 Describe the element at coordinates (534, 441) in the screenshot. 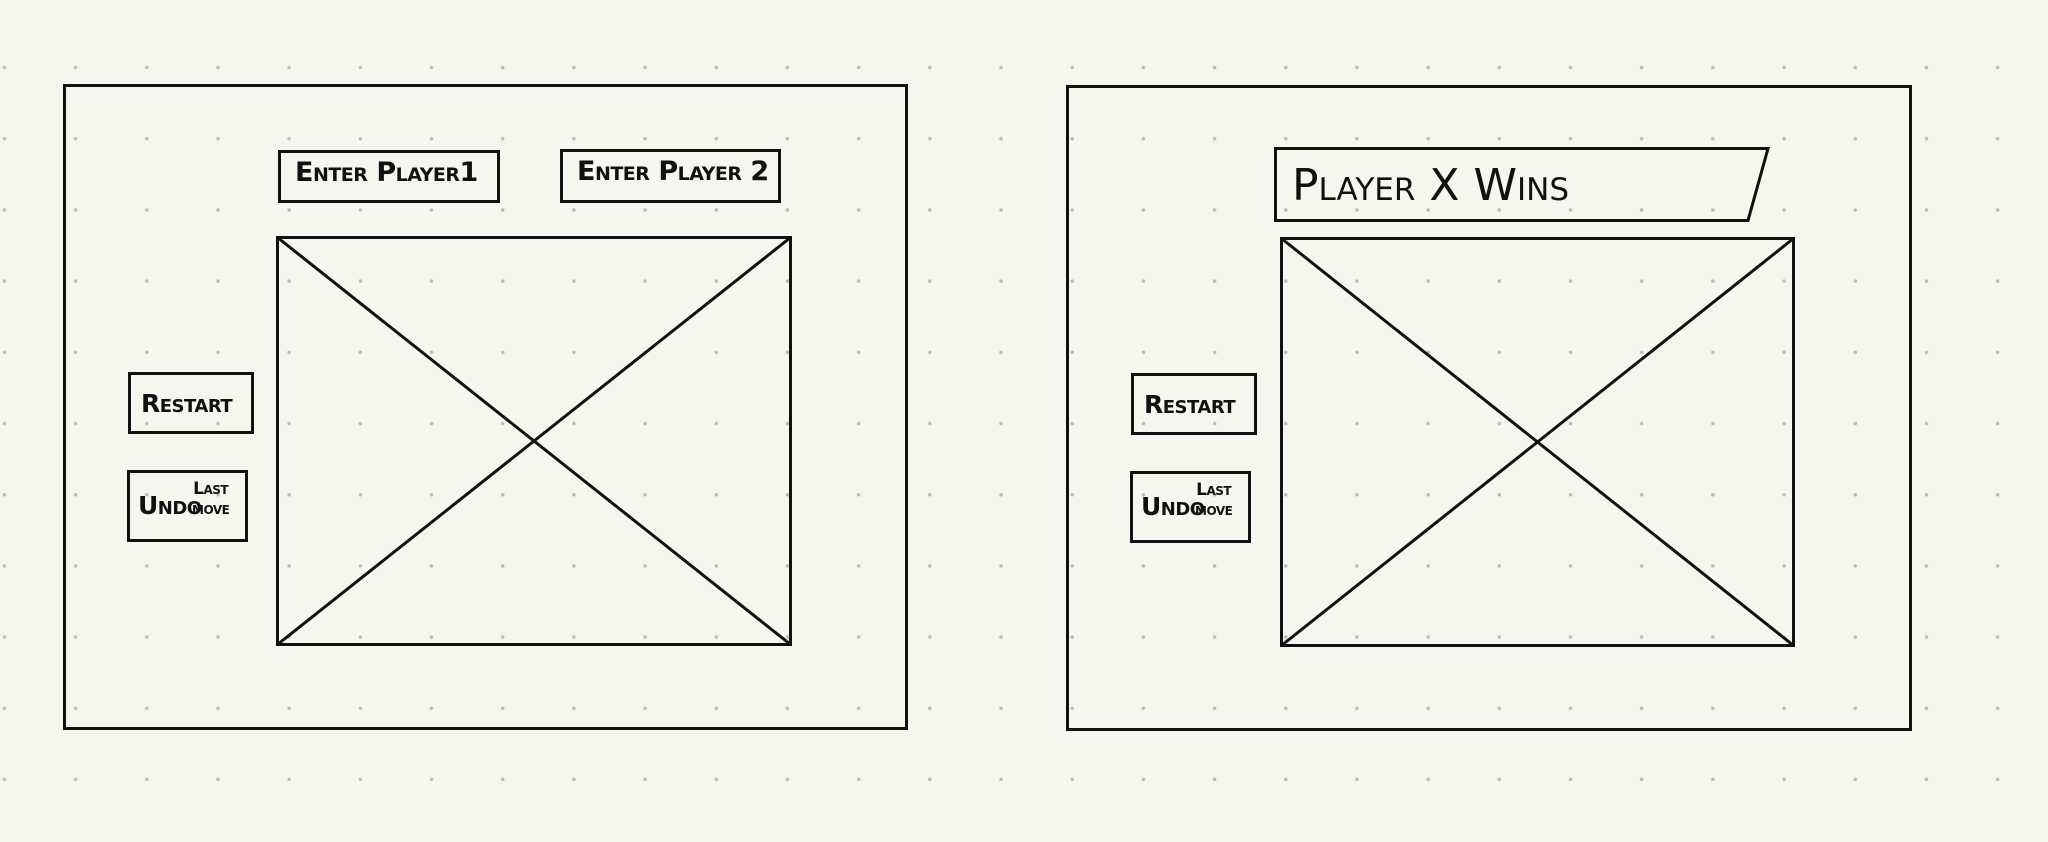

I see `game-board-placeholder` at that location.